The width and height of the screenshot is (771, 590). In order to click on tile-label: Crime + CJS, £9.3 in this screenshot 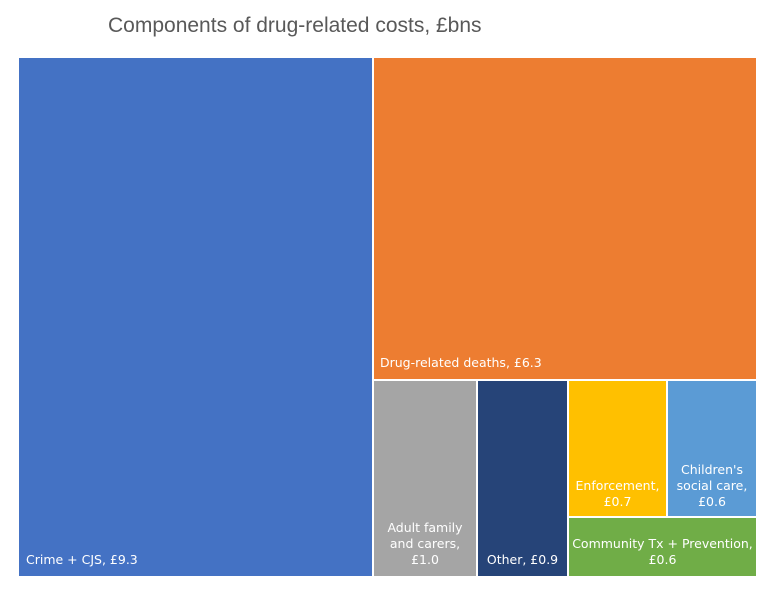, I will do `click(82, 560)`.